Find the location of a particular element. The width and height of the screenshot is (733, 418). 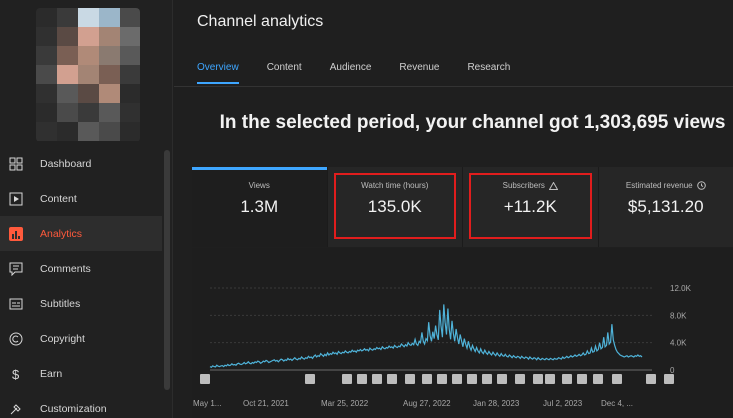

sidebar-item-analytics: Analytics is located at coordinates (81, 233).